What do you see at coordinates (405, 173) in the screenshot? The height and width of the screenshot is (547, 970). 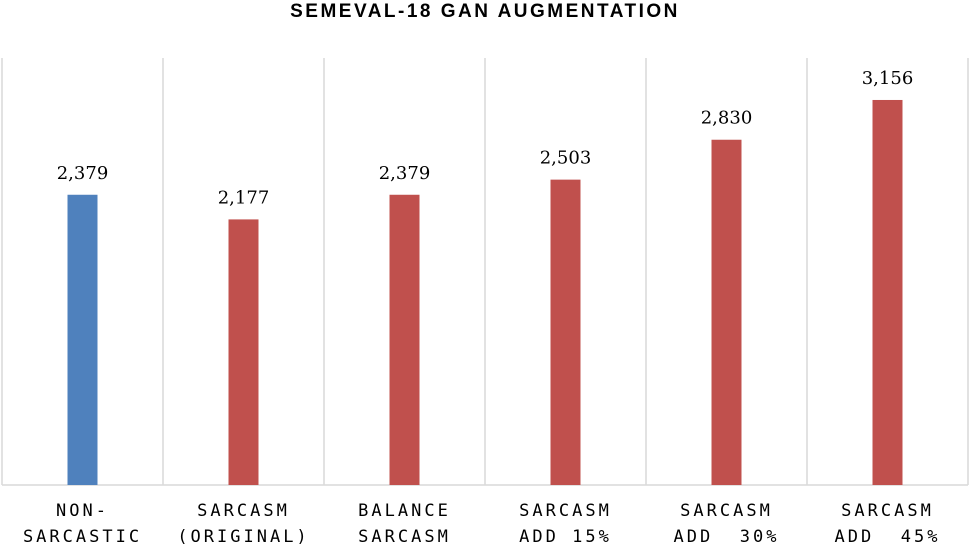 I see `value-label-3: 2,379` at bounding box center [405, 173].